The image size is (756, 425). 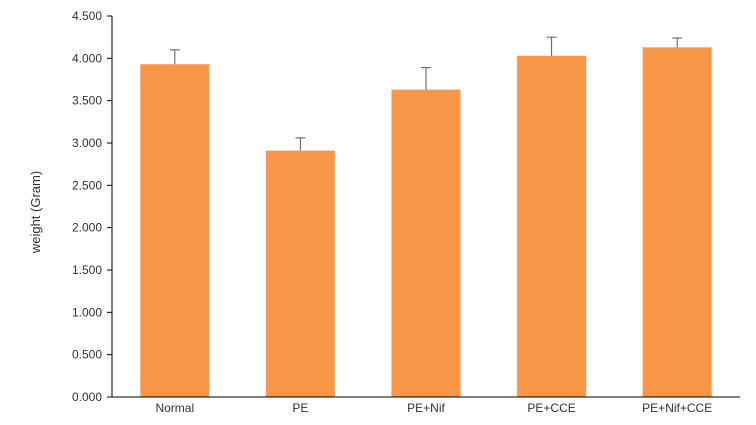 What do you see at coordinates (175, 230) in the screenshot?
I see `bar-normal` at bounding box center [175, 230].